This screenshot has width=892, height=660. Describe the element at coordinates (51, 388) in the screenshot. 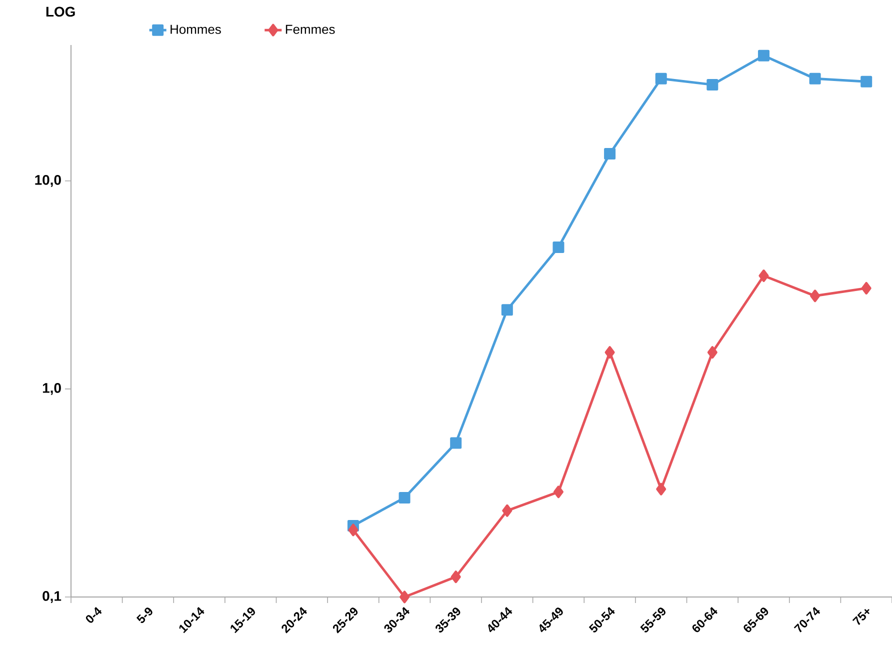

I see `y-tick-label: 1,0` at that location.